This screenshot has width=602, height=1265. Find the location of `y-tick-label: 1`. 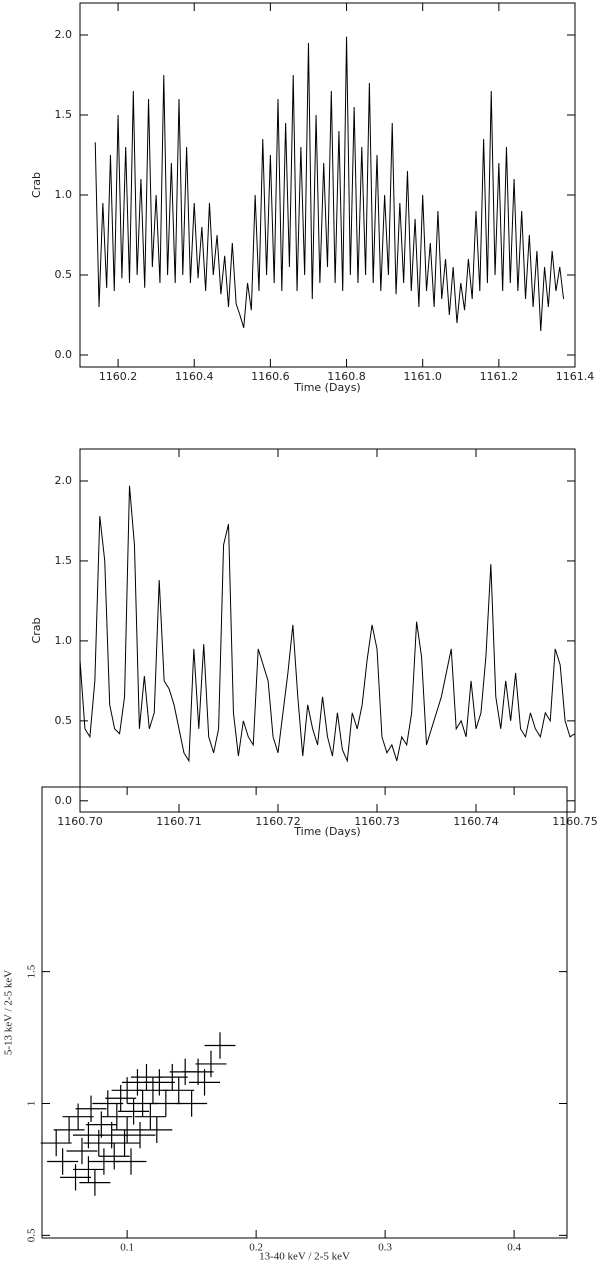

y-tick-label: 1 is located at coordinates (32, 1104).